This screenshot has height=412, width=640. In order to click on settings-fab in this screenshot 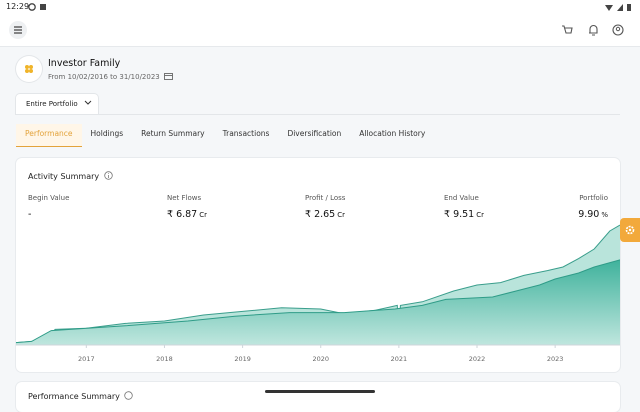, I will do `click(630, 230)`.